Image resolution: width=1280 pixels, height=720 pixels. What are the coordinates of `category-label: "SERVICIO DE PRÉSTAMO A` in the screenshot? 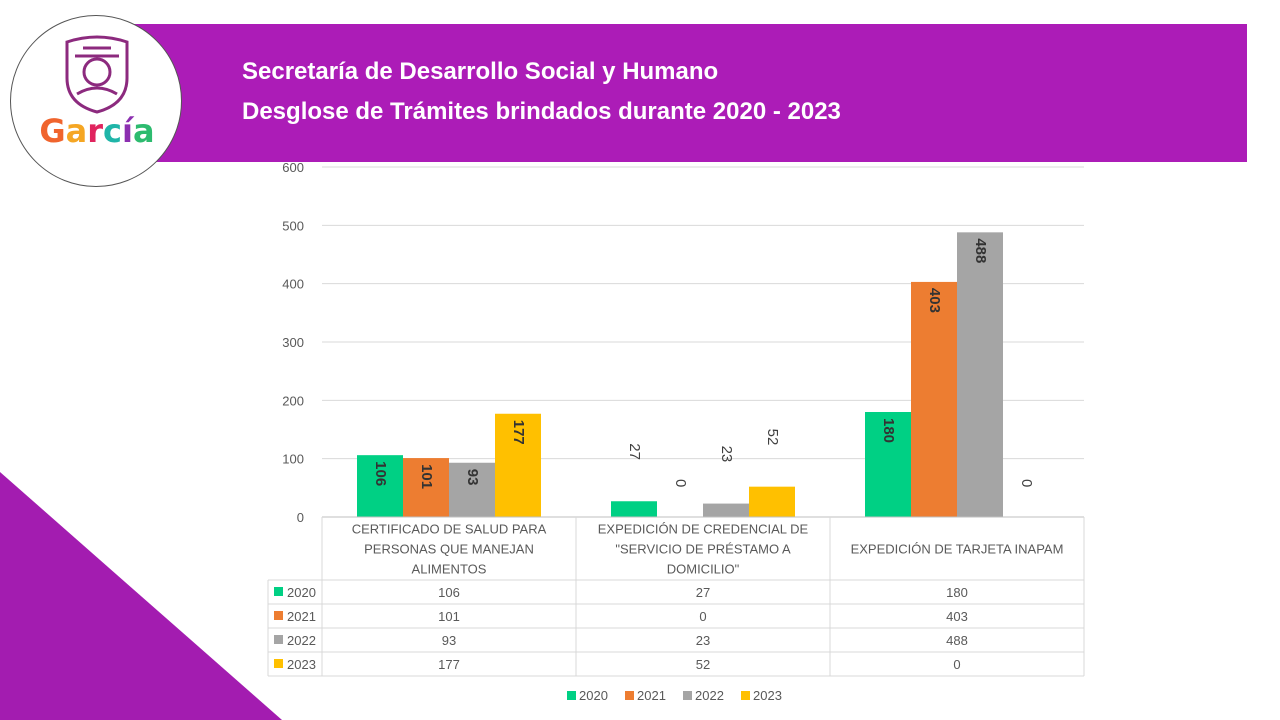 It's located at (703, 549).